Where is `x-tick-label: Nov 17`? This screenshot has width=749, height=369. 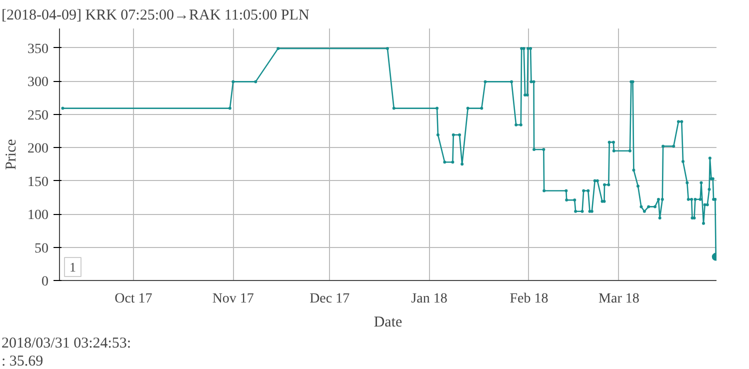 x-tick-label: Nov 17 is located at coordinates (233, 299).